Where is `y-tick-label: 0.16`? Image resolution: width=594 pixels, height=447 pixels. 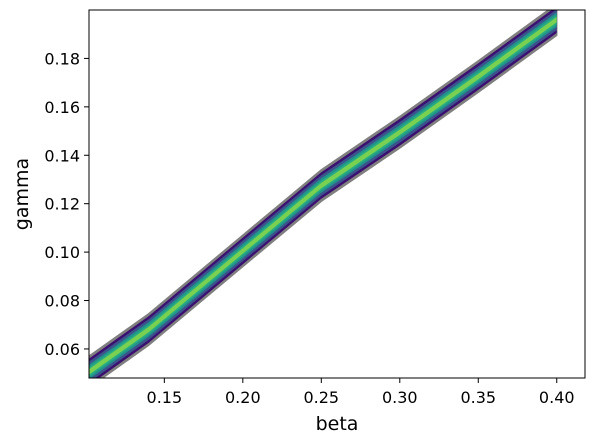 y-tick-label: 0.16 is located at coordinates (62, 107).